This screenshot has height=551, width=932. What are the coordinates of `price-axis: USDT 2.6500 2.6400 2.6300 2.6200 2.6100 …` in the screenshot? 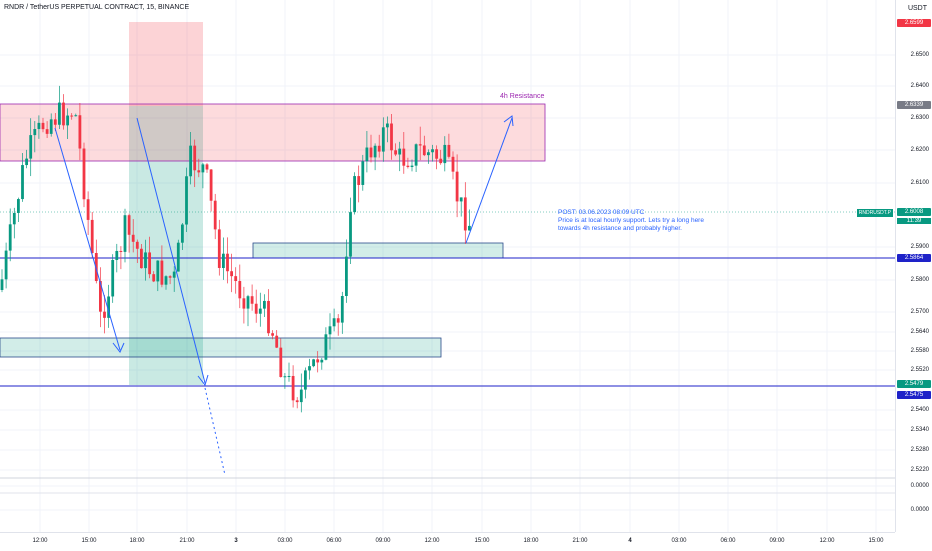 It's located at (913, 266).